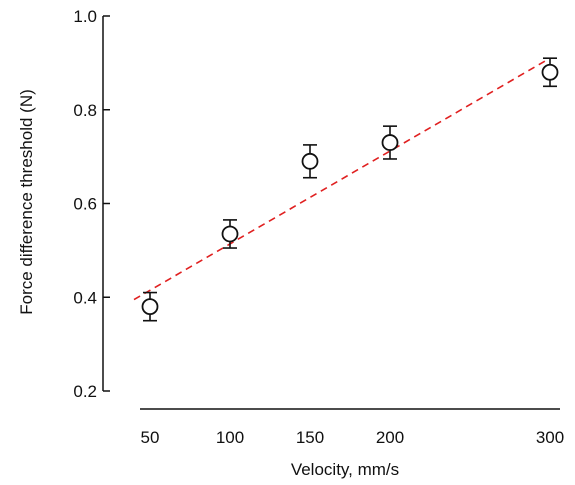 This screenshot has height=485, width=575. What do you see at coordinates (85, 16) in the screenshot?
I see `y-tick-label: 1.0` at bounding box center [85, 16].